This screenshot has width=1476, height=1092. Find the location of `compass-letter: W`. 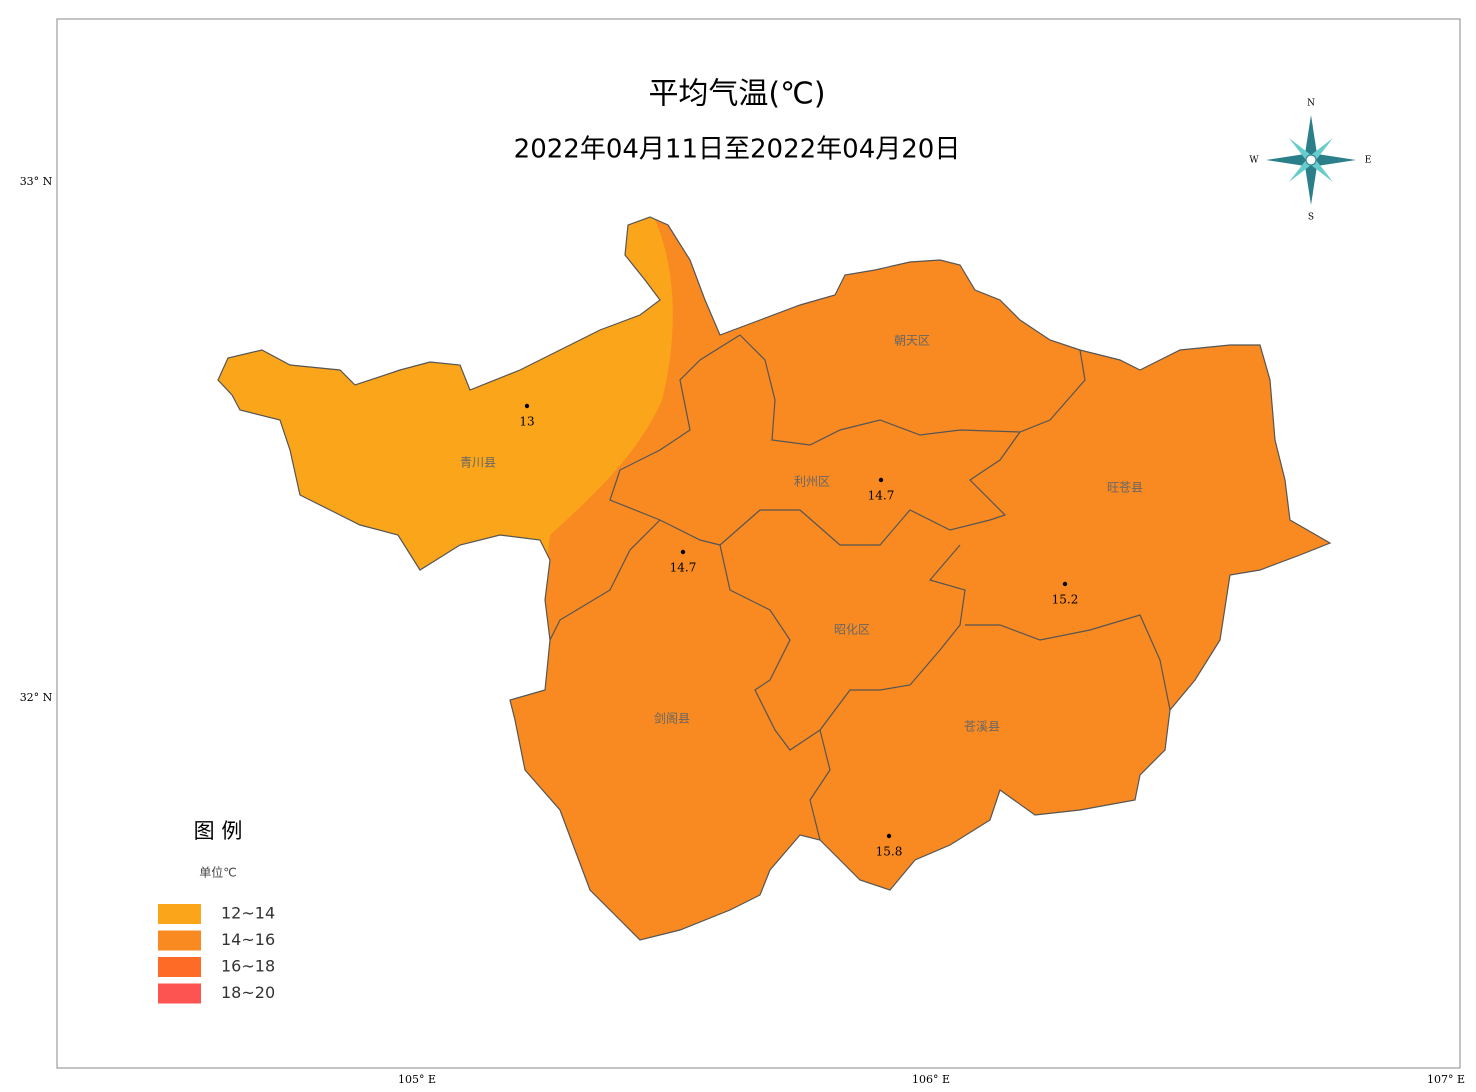

compass-letter: W is located at coordinates (1254, 161).